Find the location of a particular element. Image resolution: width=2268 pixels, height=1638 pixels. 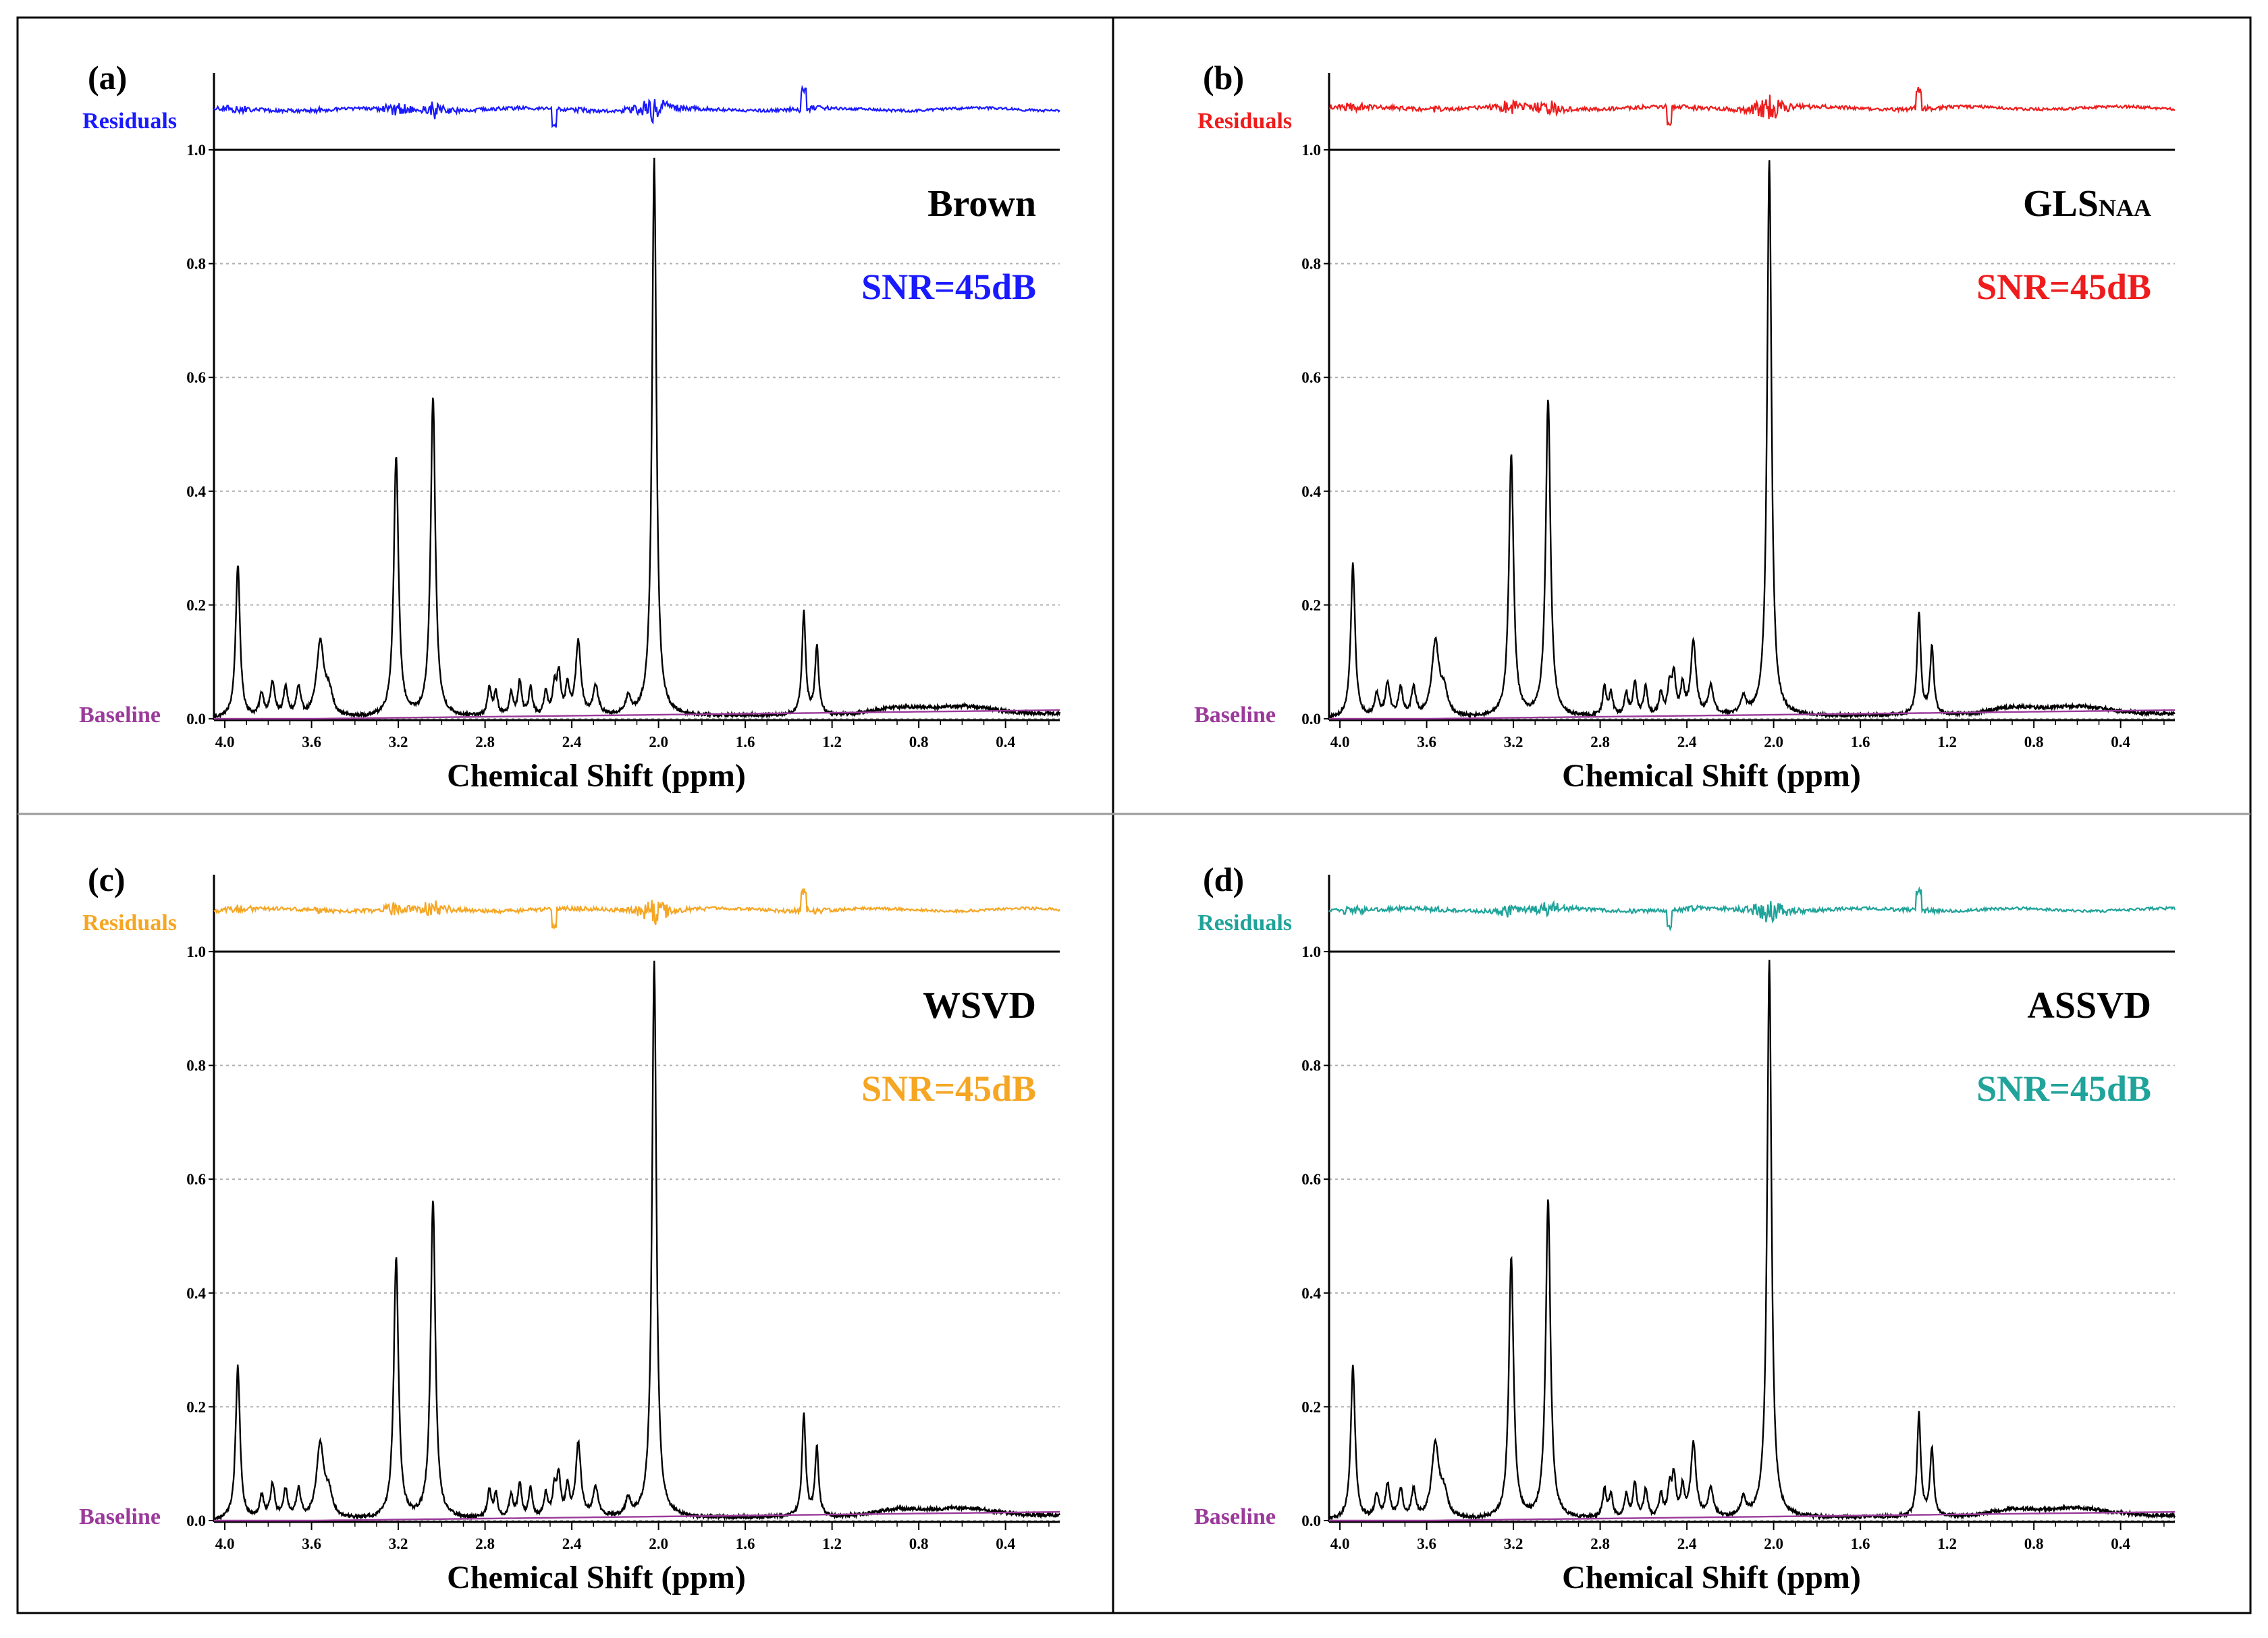

method-label: WSVD is located at coordinates (979, 1006).